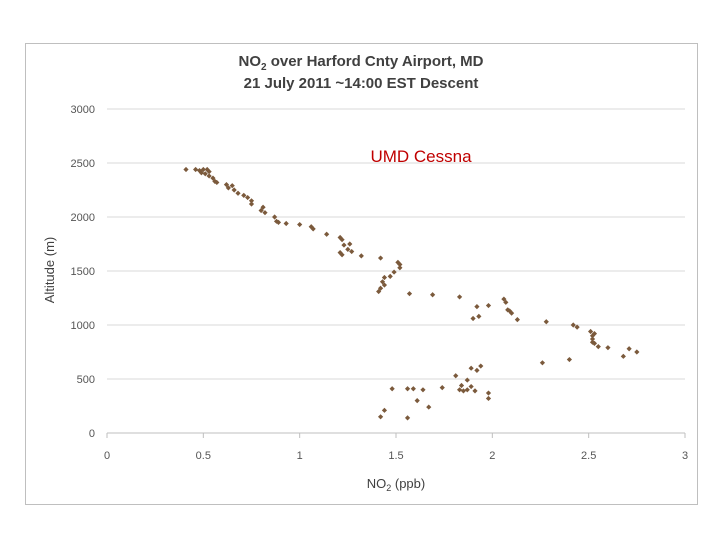 The height and width of the screenshot is (540, 720). What do you see at coordinates (107, 456) in the screenshot?
I see `x-tick-label: 0` at bounding box center [107, 456].